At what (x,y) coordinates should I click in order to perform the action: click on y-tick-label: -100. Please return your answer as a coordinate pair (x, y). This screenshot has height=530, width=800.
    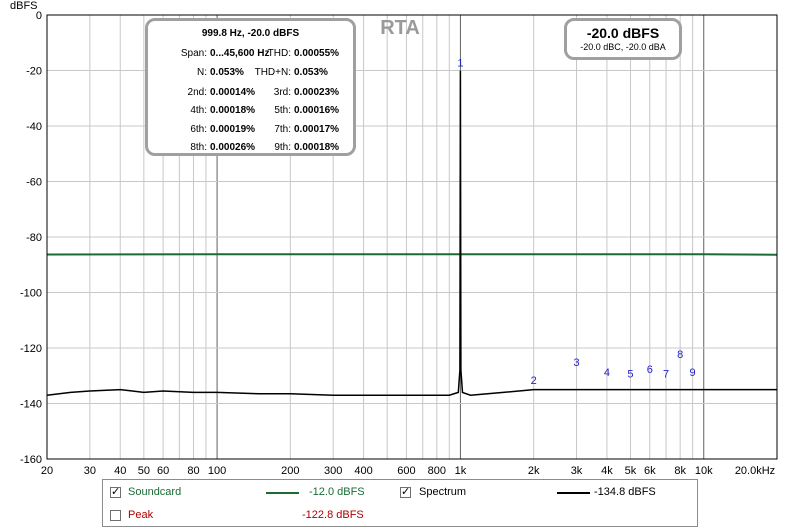
    Looking at the image, I should click on (31, 294).